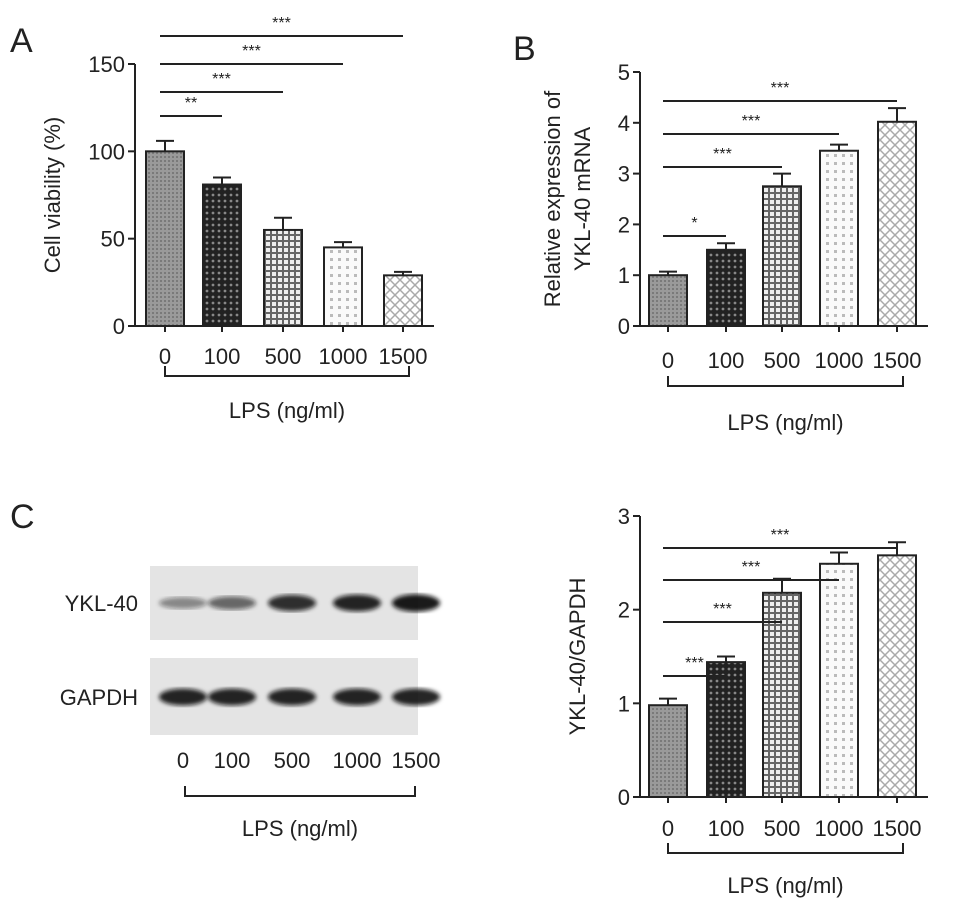  What do you see at coordinates (106, 64) in the screenshot?
I see `y-tick-label: 150` at bounding box center [106, 64].